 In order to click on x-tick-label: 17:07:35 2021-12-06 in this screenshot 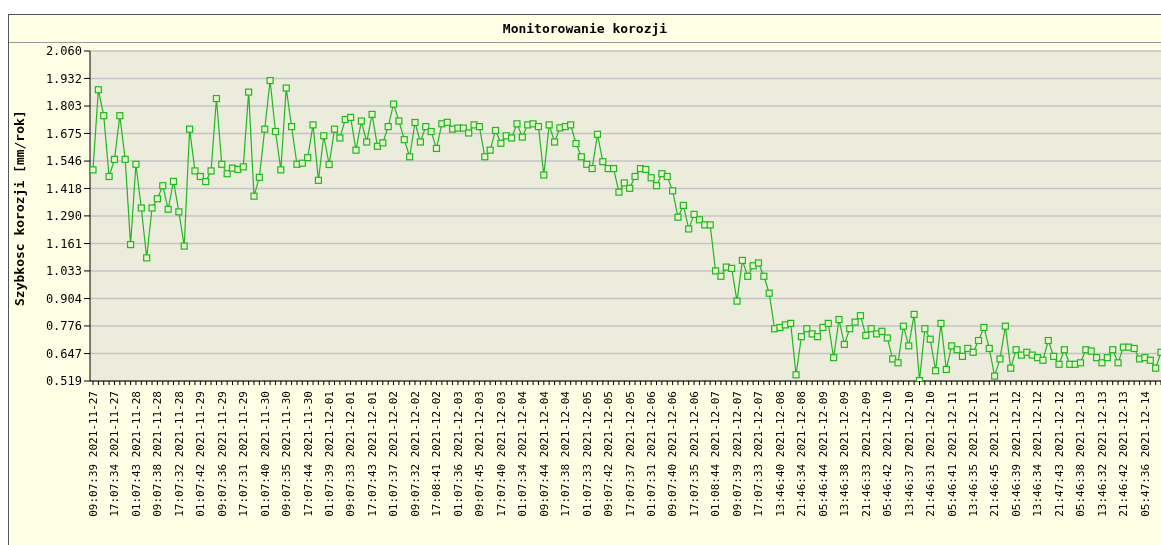, I will do `click(694, 454)`.